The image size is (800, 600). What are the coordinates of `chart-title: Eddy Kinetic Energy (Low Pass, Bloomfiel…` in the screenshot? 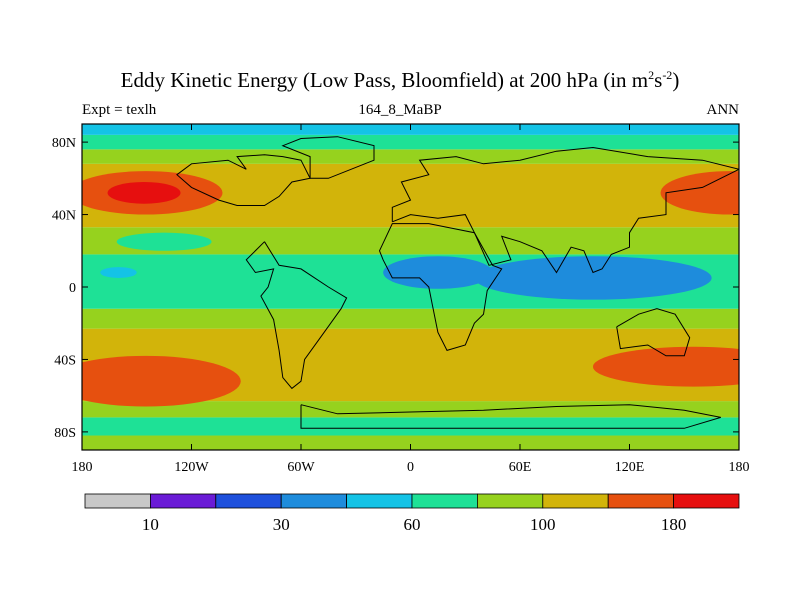 It's located at (400, 80).